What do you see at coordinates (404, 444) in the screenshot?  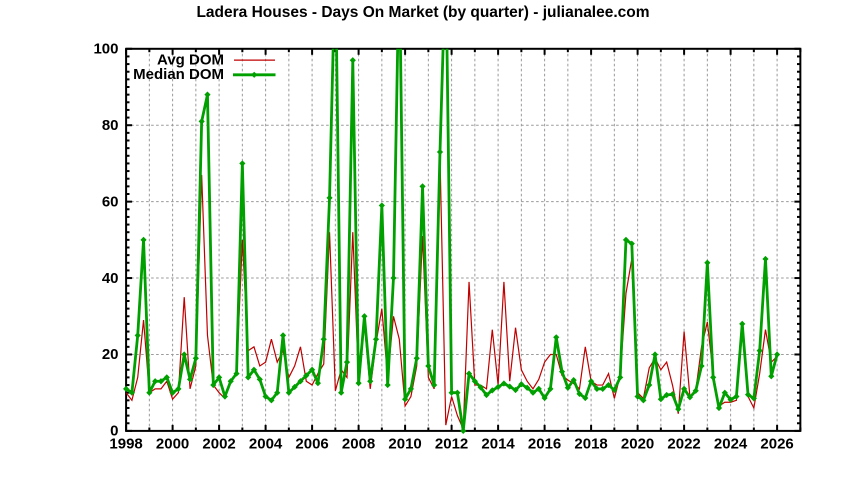 I see `svg-text: 2010` at bounding box center [404, 444].